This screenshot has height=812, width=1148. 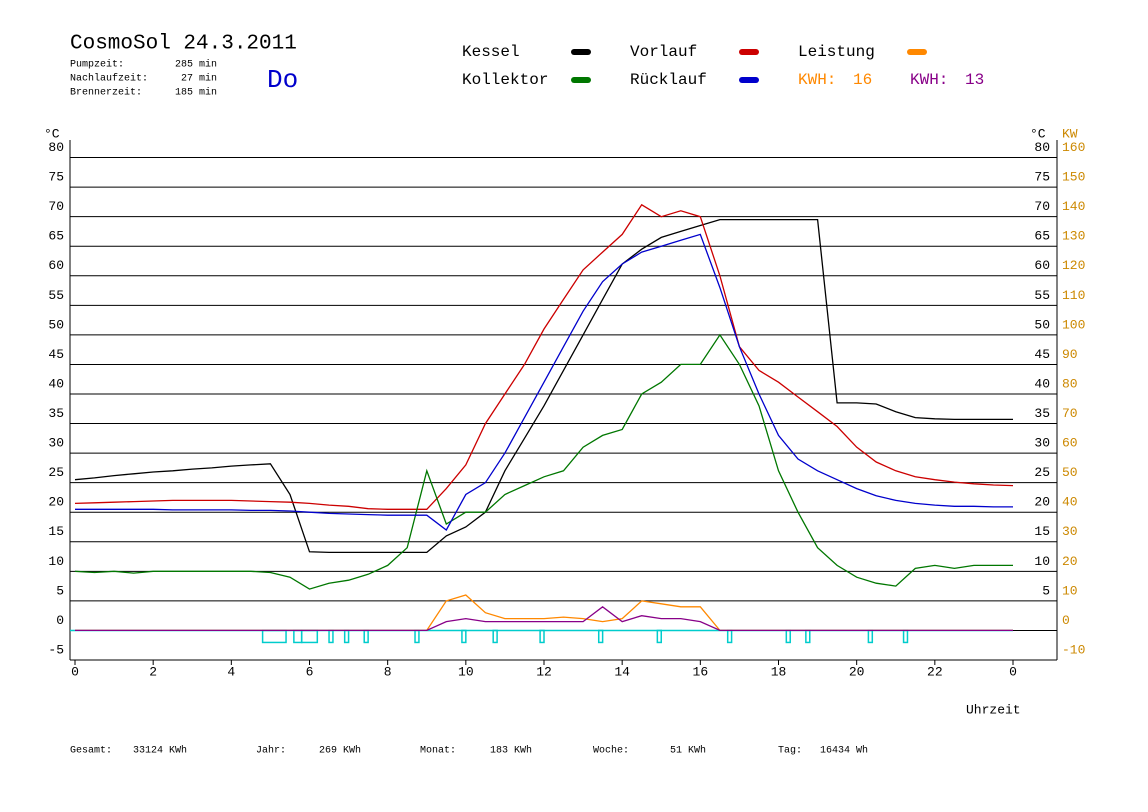 What do you see at coordinates (1042, 472) in the screenshot?
I see `y-right-tick-label: 25` at bounding box center [1042, 472].